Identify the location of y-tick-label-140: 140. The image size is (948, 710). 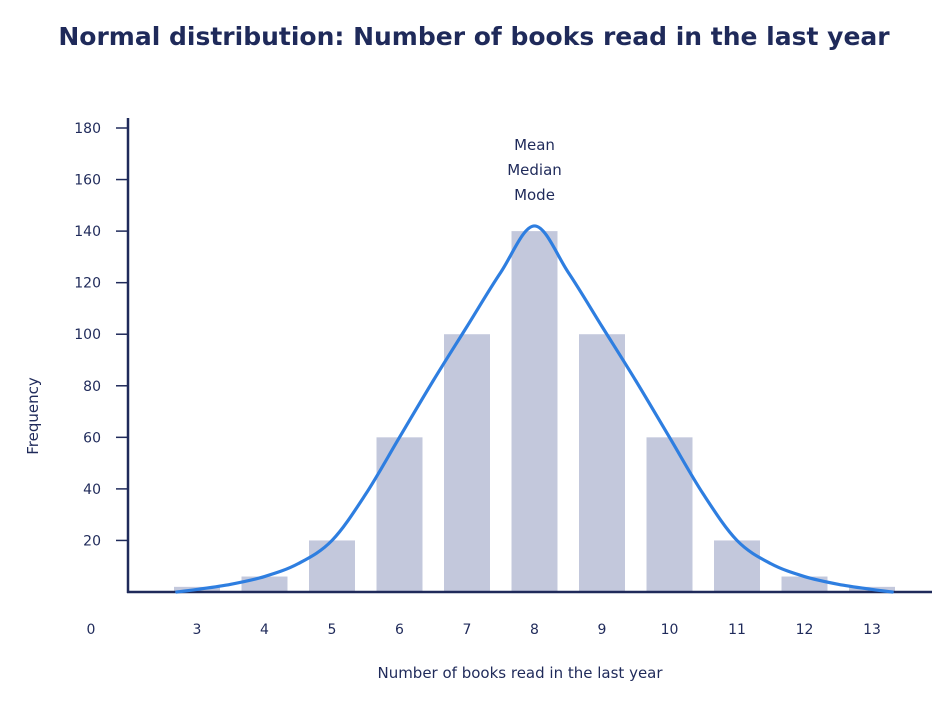
(87, 232).